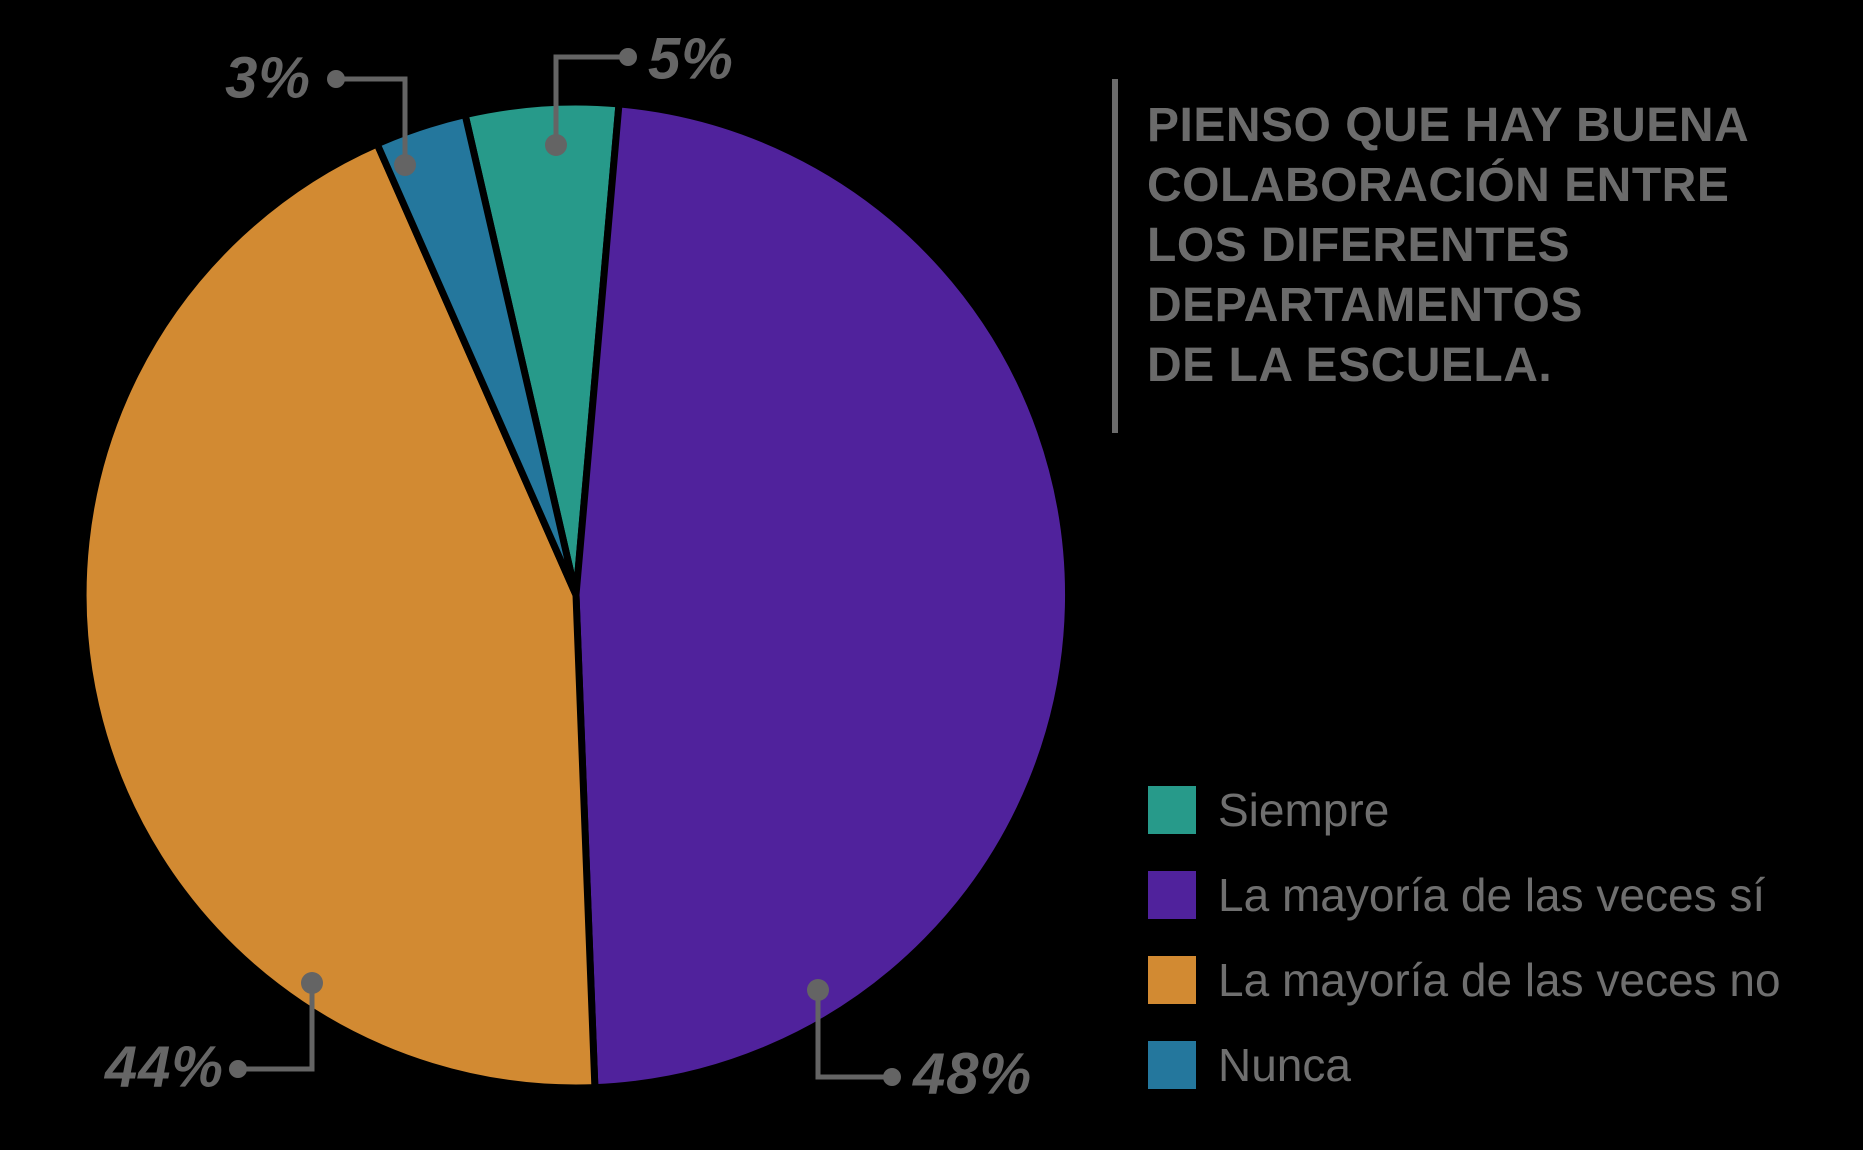 This screenshot has height=1150, width=1863. I want to click on data-label-mayoria-si: 48%, so click(973, 1074).